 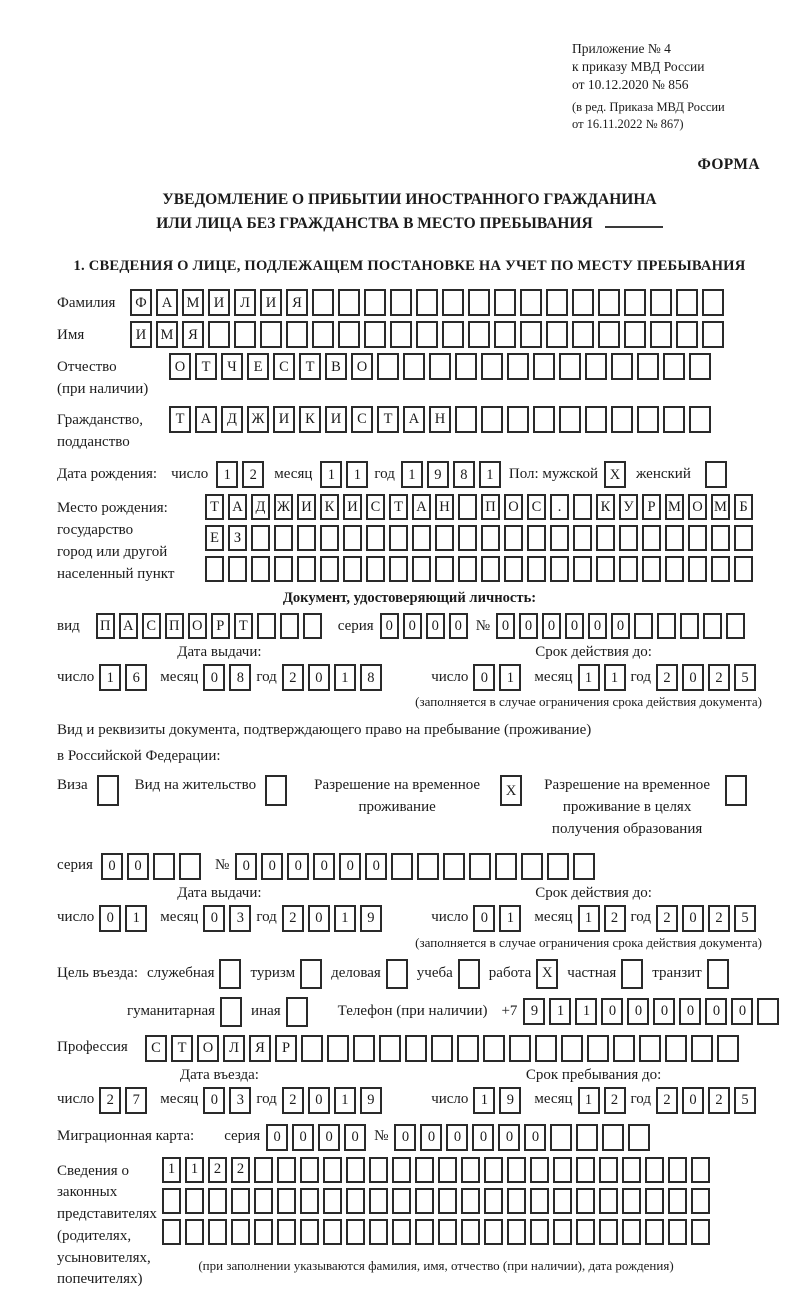 I want to click on char-cell: Б, so click(x=743, y=507).